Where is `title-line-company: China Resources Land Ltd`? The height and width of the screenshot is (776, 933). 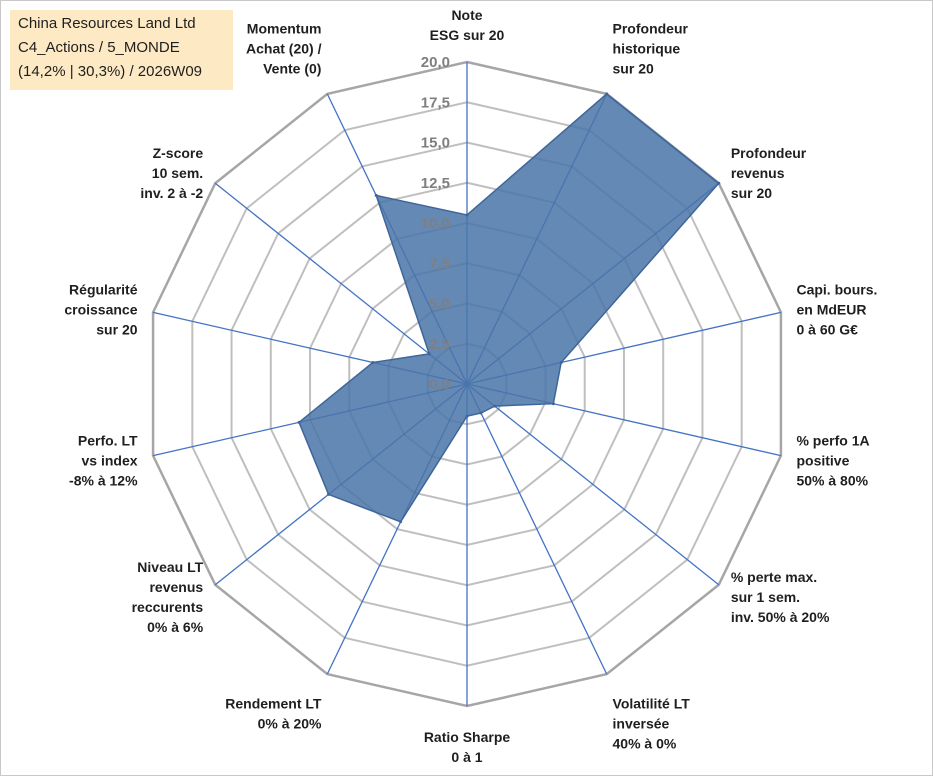
title-line-company: China Resources Land Ltd is located at coordinates (107, 23).